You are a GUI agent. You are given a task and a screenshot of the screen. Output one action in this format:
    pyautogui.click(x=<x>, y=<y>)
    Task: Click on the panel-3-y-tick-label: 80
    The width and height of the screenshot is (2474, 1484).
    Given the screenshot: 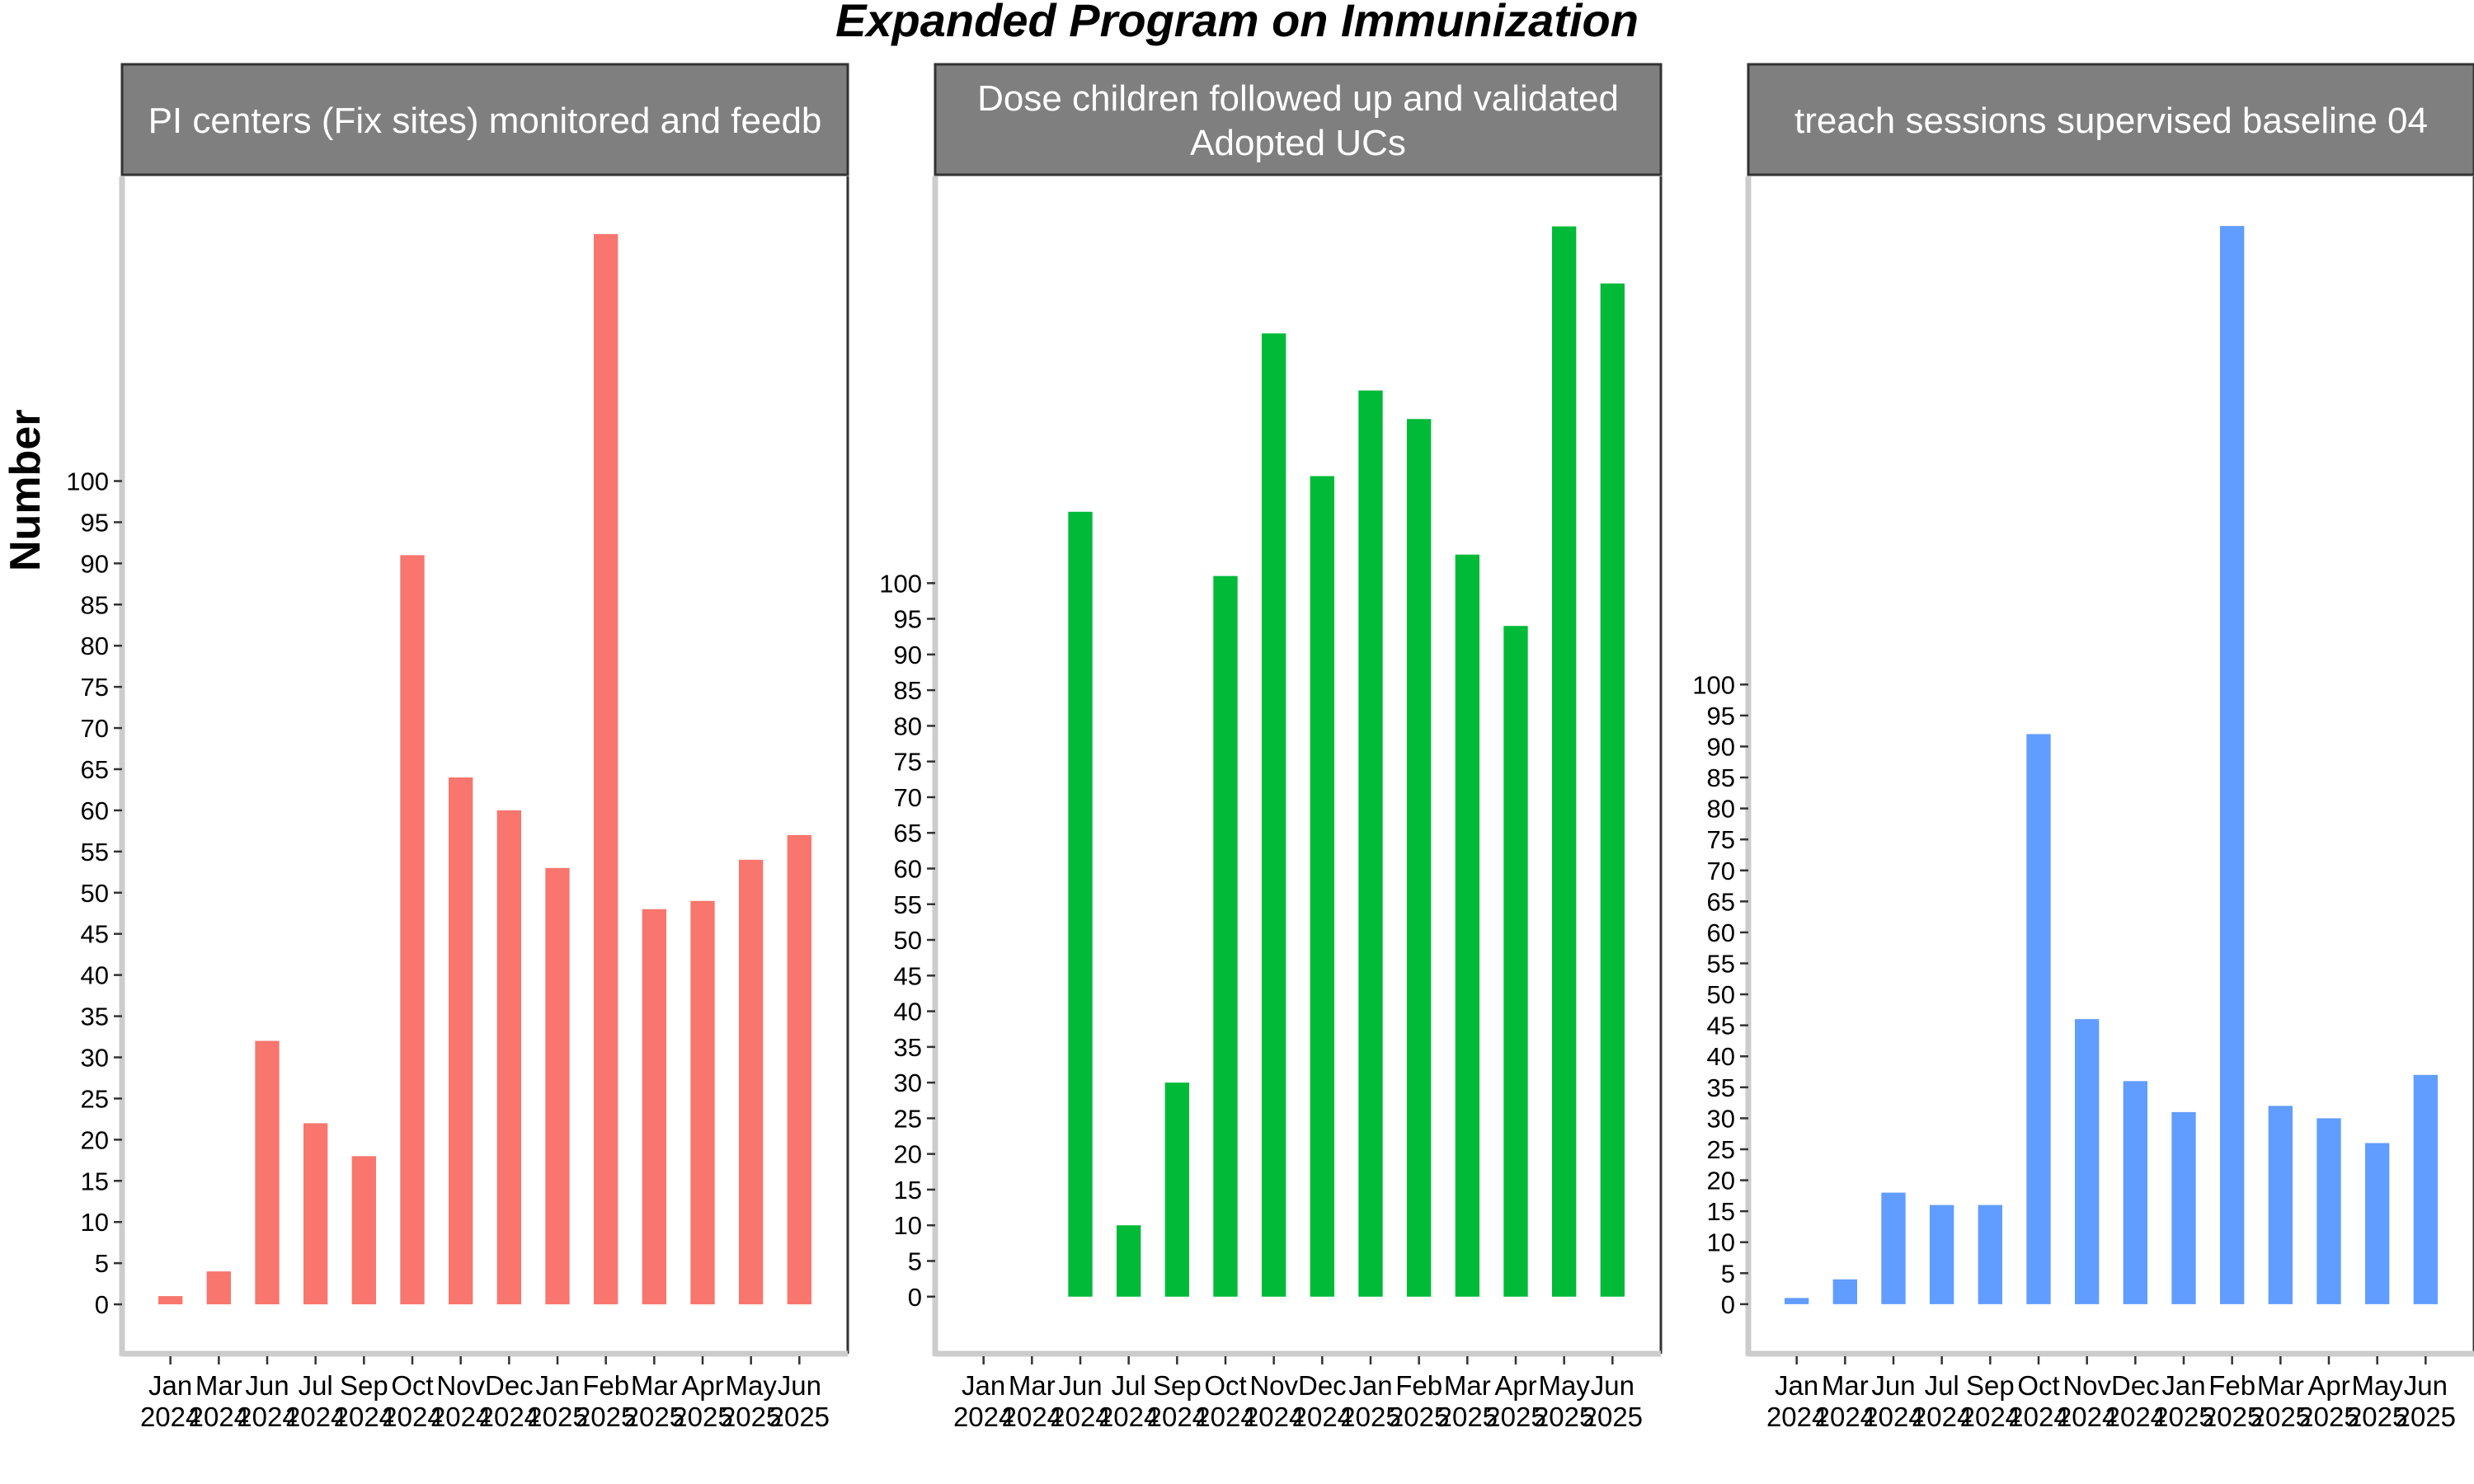 What is the action you would take?
    pyautogui.click(x=1721, y=809)
    